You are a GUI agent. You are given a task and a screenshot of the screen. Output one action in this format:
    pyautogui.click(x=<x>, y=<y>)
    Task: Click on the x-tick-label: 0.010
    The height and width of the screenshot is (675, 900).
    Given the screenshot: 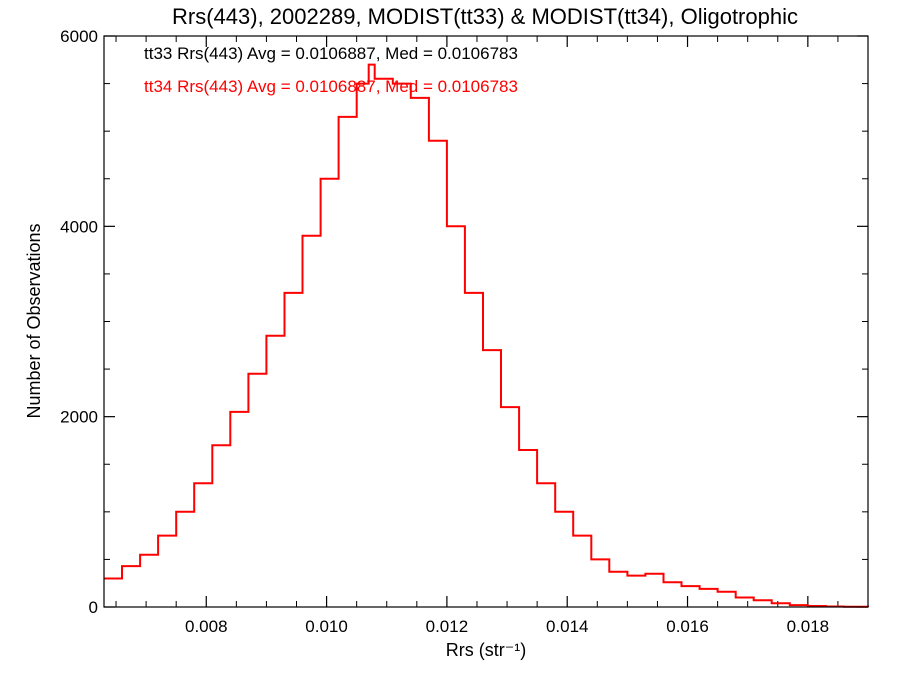 What is the action you would take?
    pyautogui.click(x=326, y=626)
    